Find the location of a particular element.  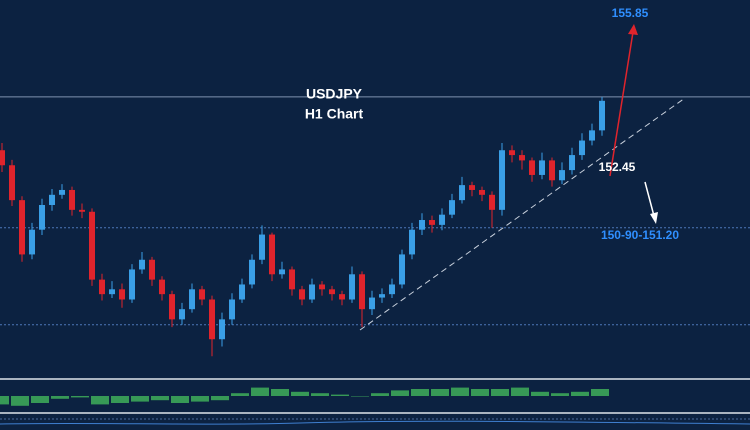

target-label: 155.85 is located at coordinates (630, 13).